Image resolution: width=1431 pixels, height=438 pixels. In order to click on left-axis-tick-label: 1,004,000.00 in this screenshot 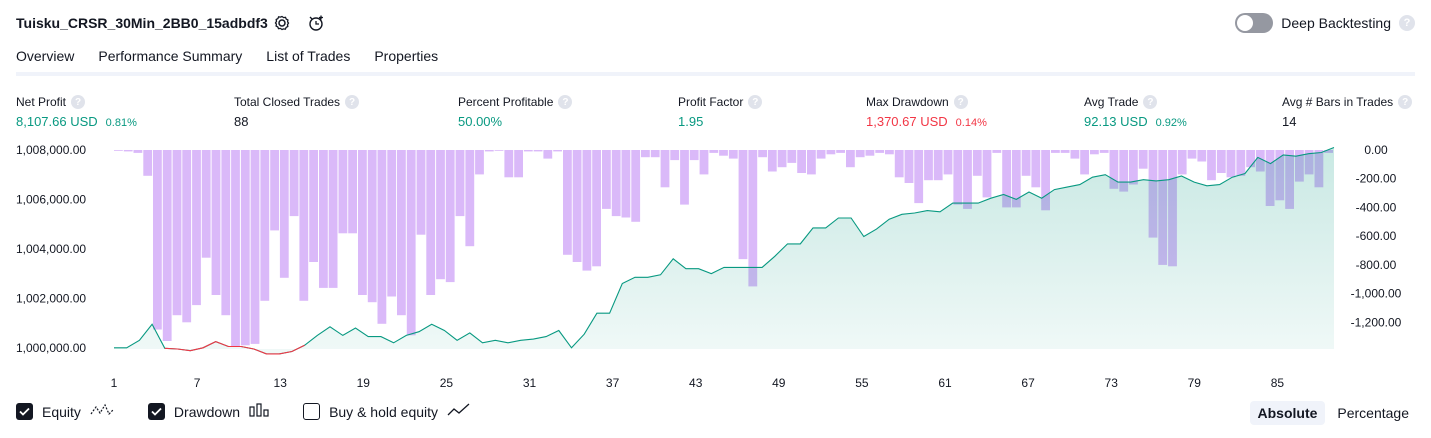, I will do `click(51, 249)`.